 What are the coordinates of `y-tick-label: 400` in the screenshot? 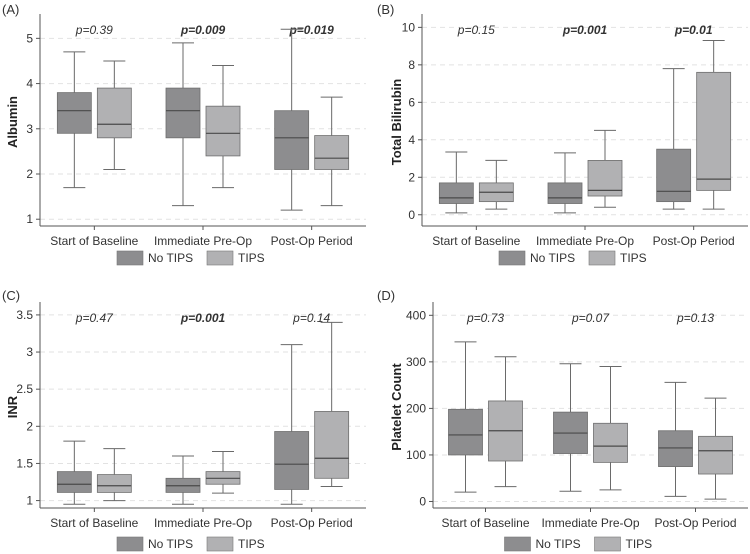 It's located at (416, 315).